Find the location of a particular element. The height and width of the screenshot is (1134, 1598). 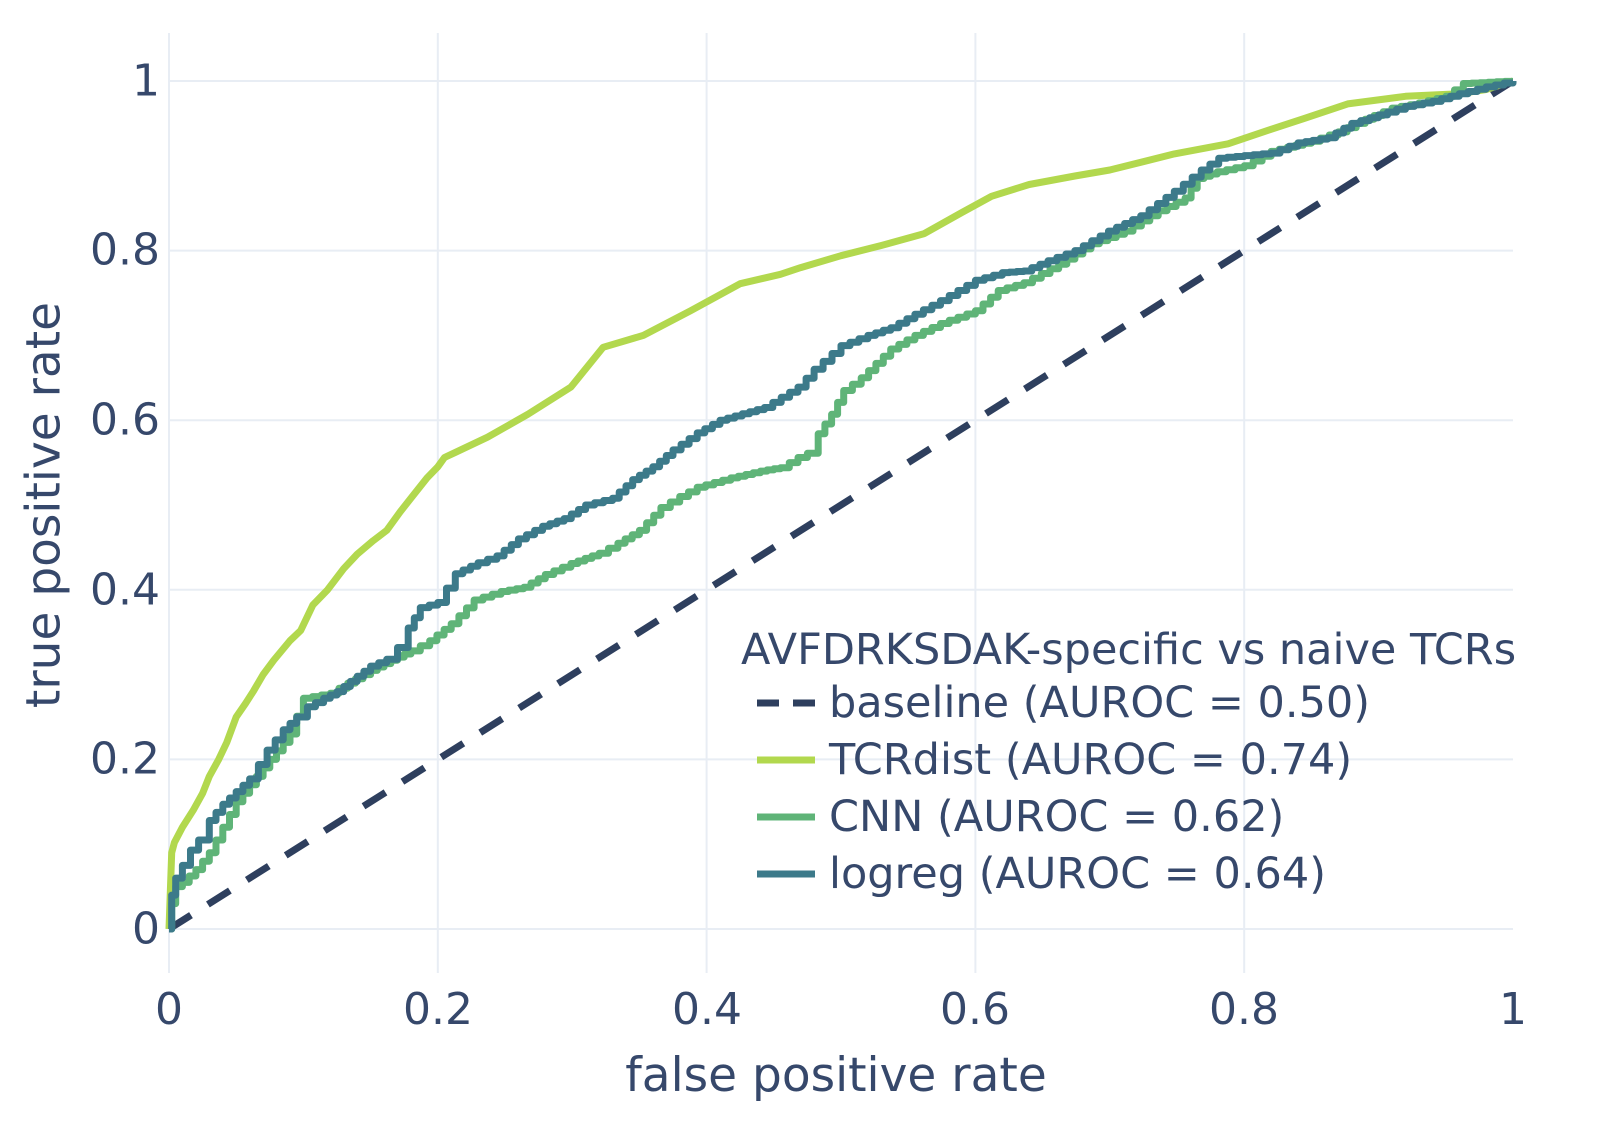

x-axis-tick-label: 0.4 is located at coordinates (707, 1009).